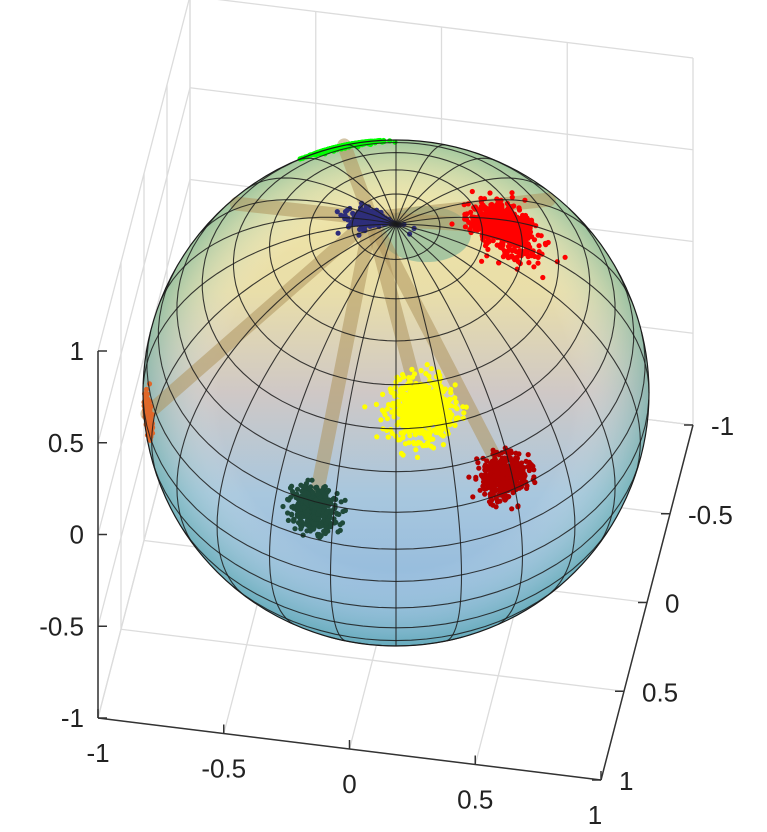 Image resolution: width=767 pixels, height=832 pixels. Describe the element at coordinates (595, 815) in the screenshot. I see `x-tick-label: 1` at that location.